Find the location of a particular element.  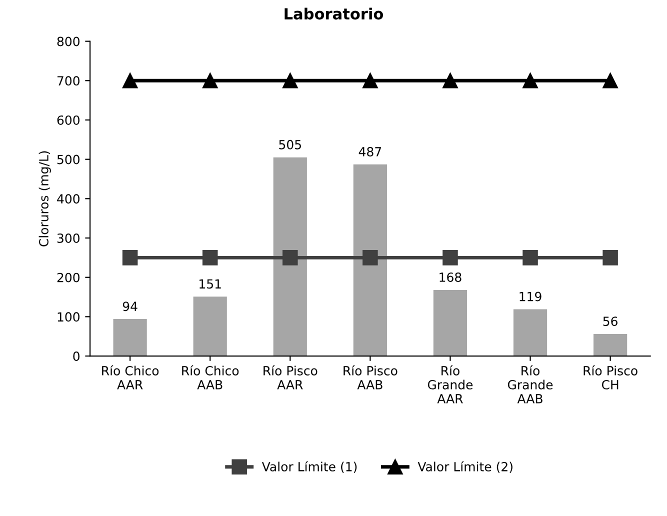

y-tick-label: 100 is located at coordinates (69, 317).